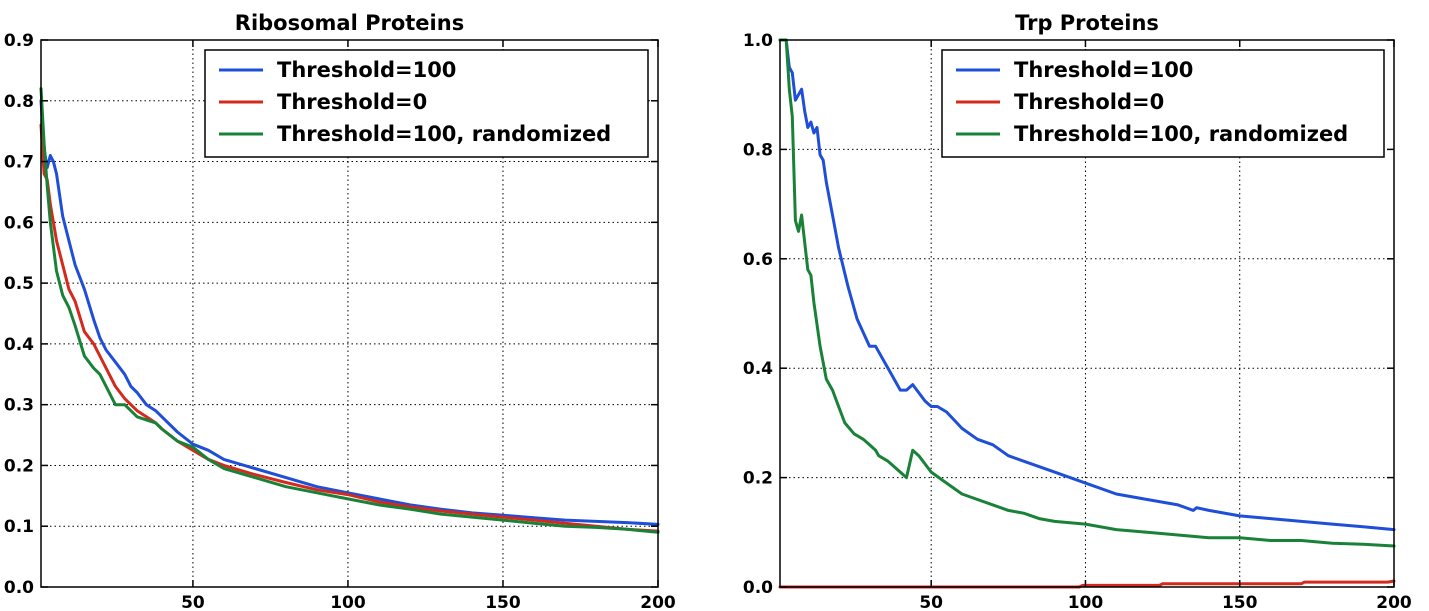 The width and height of the screenshot is (1429, 611). Describe the element at coordinates (349, 23) in the screenshot. I see `chart-title: Ribosomal Proteins` at that location.